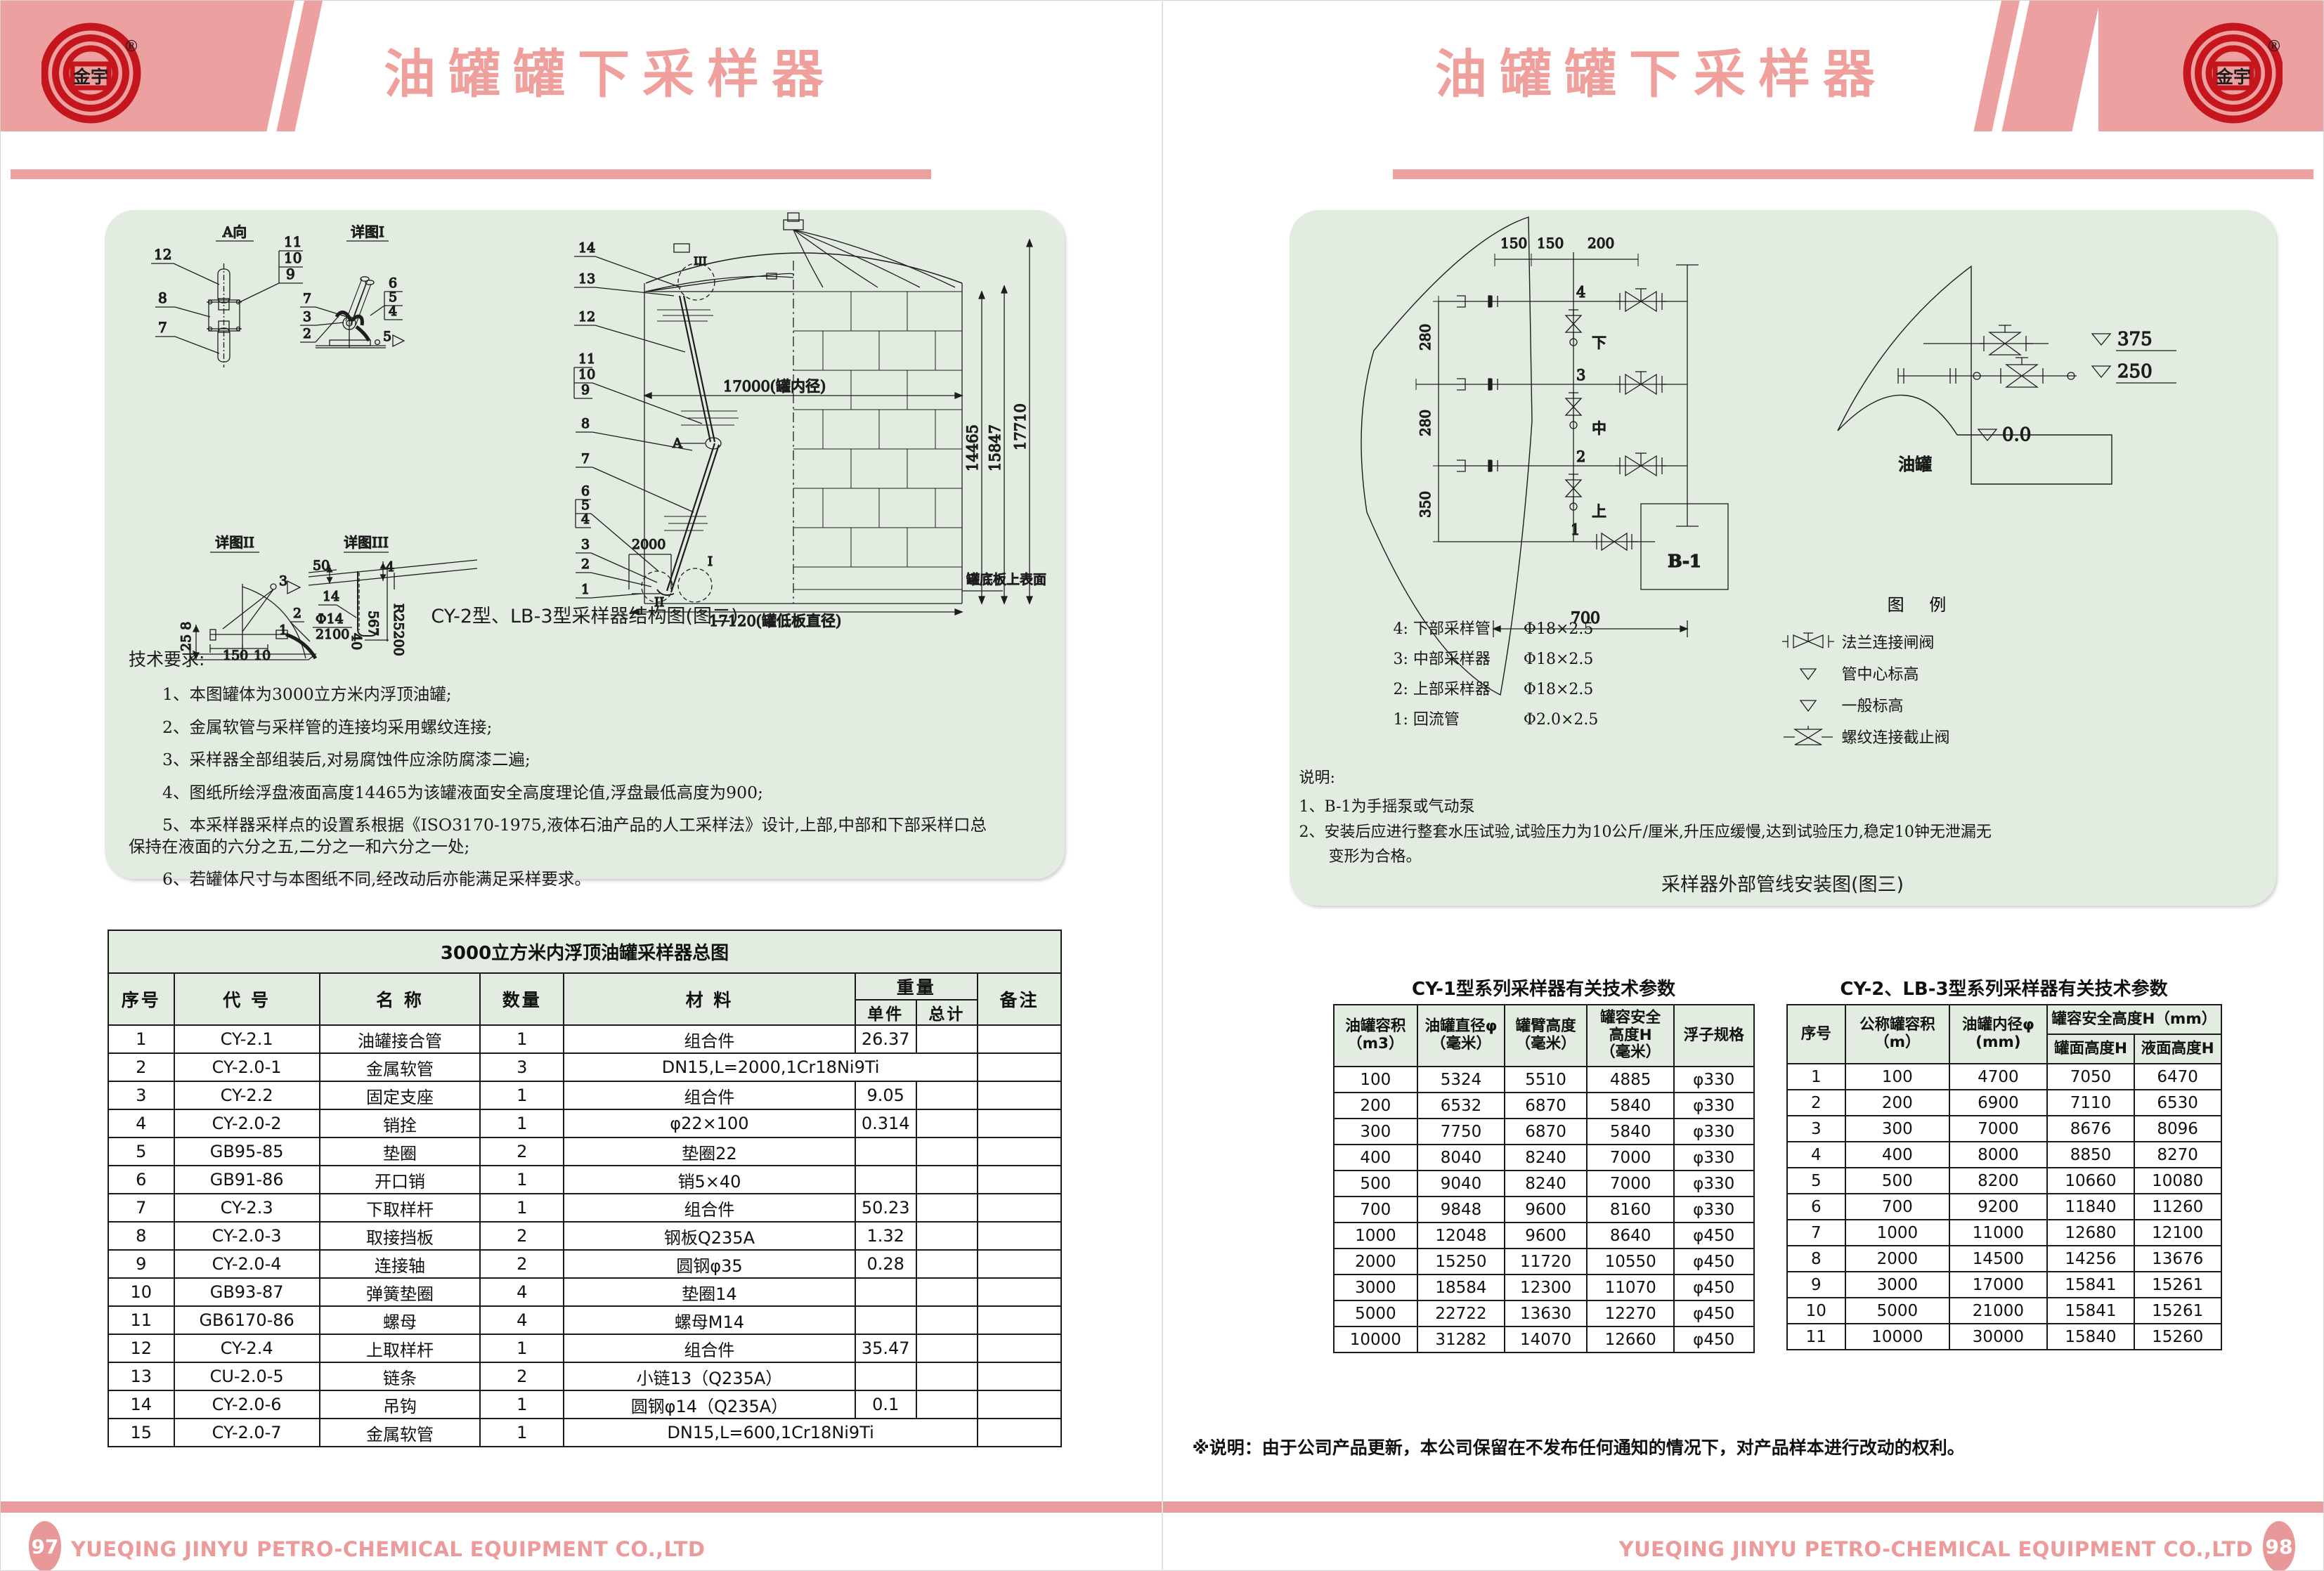 Image resolution: width=2324 pixels, height=1571 pixels. Describe the element at coordinates (246, 1179) in the screenshot. I see `bom-cell-code: GB91-86` at that location.